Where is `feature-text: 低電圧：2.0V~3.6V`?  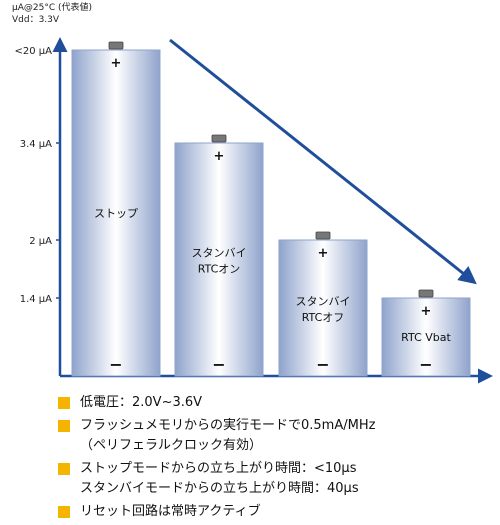 feature-text: 低電圧：2.0V~3.6V is located at coordinates (141, 402).